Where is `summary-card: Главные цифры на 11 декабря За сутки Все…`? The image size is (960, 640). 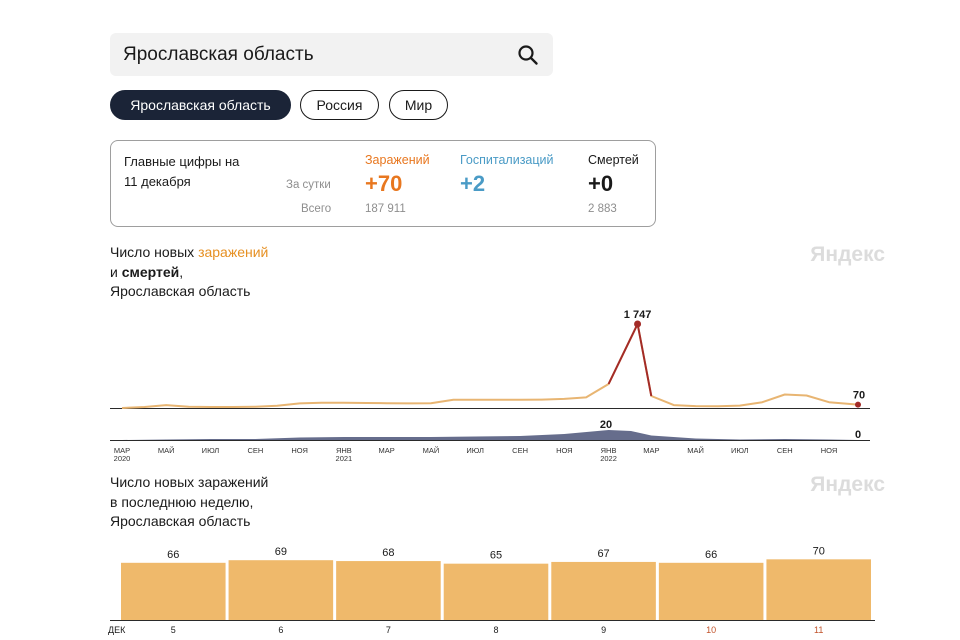
summary-card: Главные цифры на 11 декабря За сутки Все… is located at coordinates (383, 183).